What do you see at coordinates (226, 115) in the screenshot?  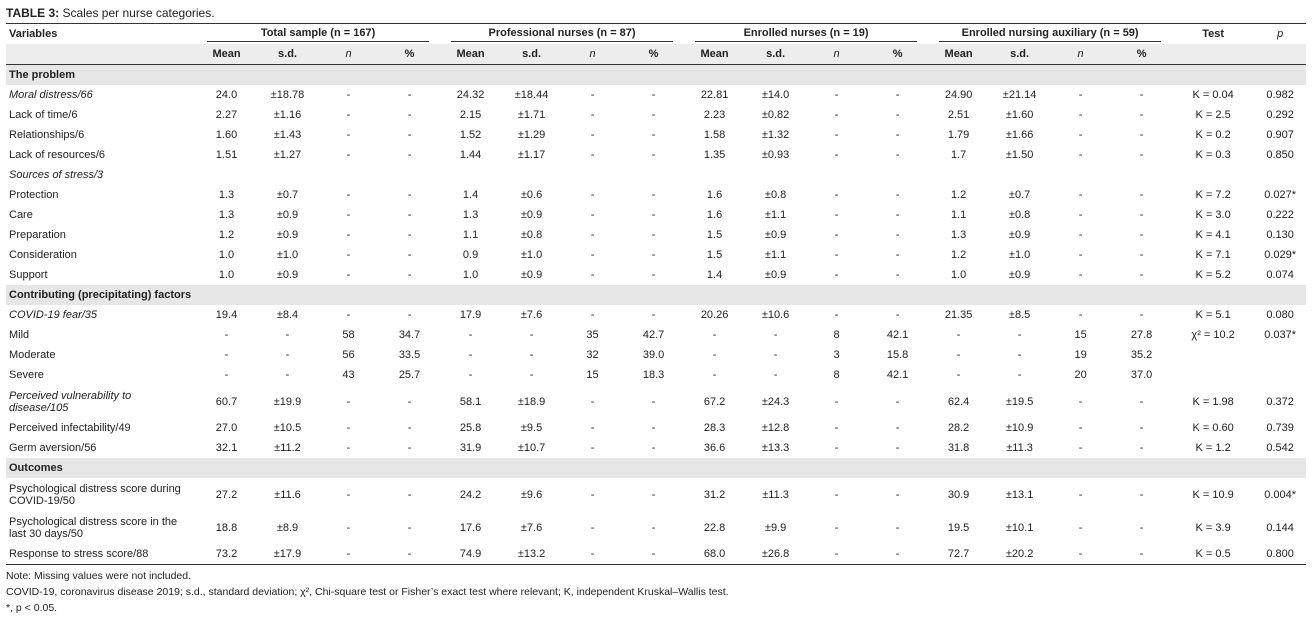 I see `value-cell: 2.27` at bounding box center [226, 115].